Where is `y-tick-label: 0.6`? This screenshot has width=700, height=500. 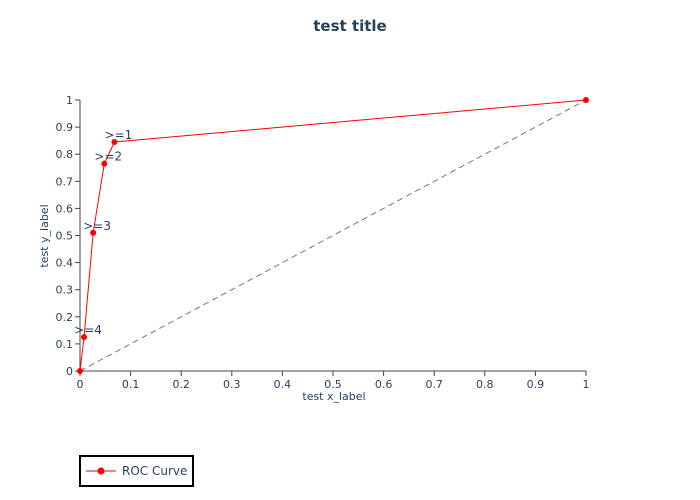
y-tick-label: 0.6 is located at coordinates (65, 208).